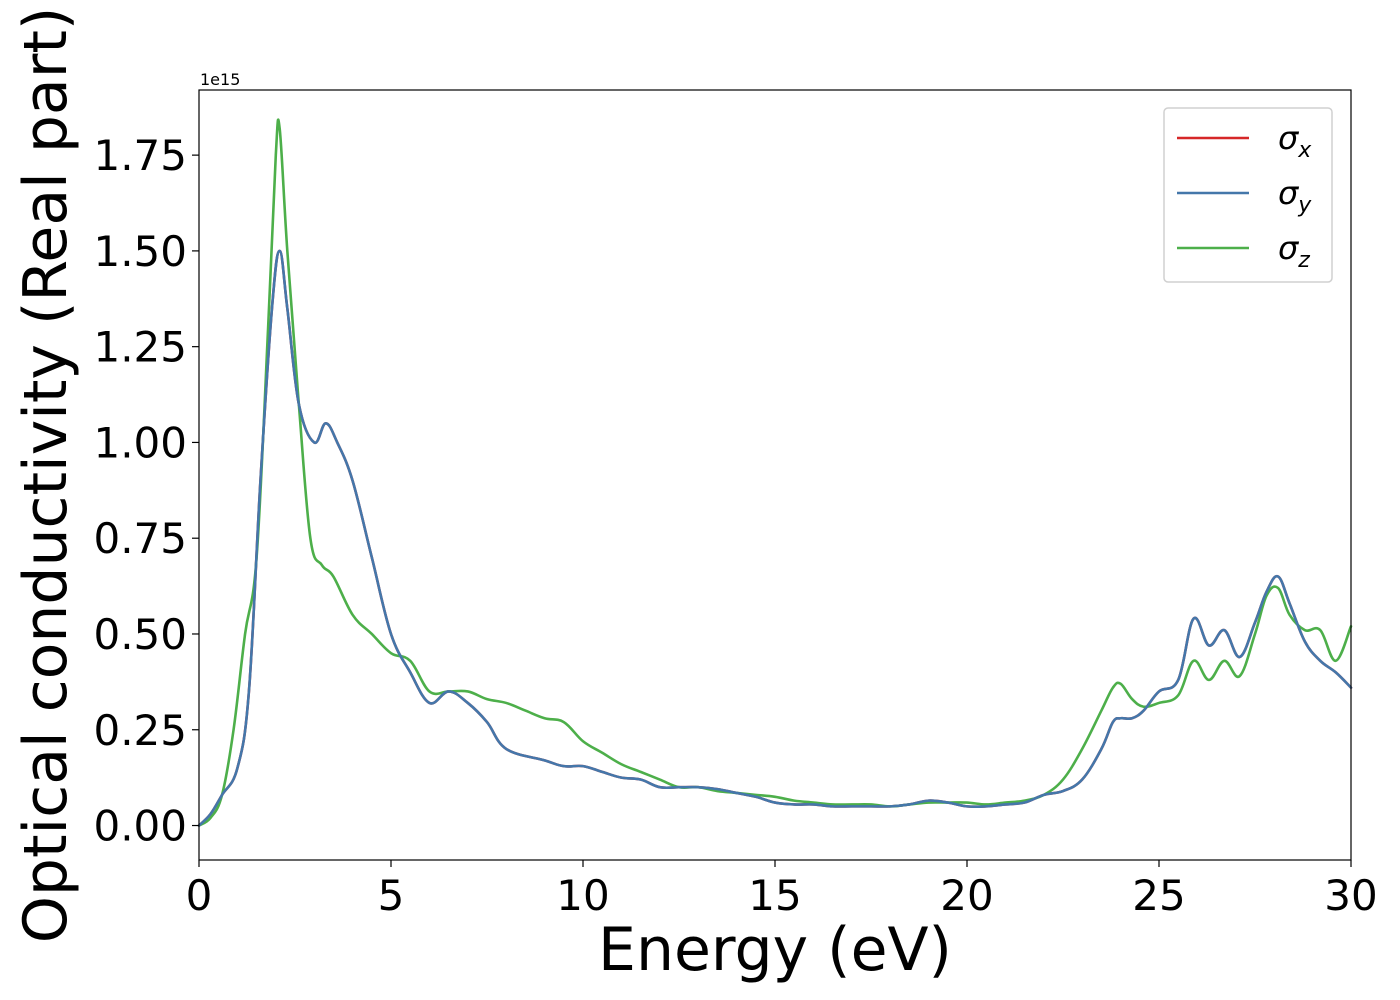 Image resolution: width=1400 pixels, height=1000 pixels. What do you see at coordinates (966, 895) in the screenshot?
I see `x-tick-label: 20` at bounding box center [966, 895].